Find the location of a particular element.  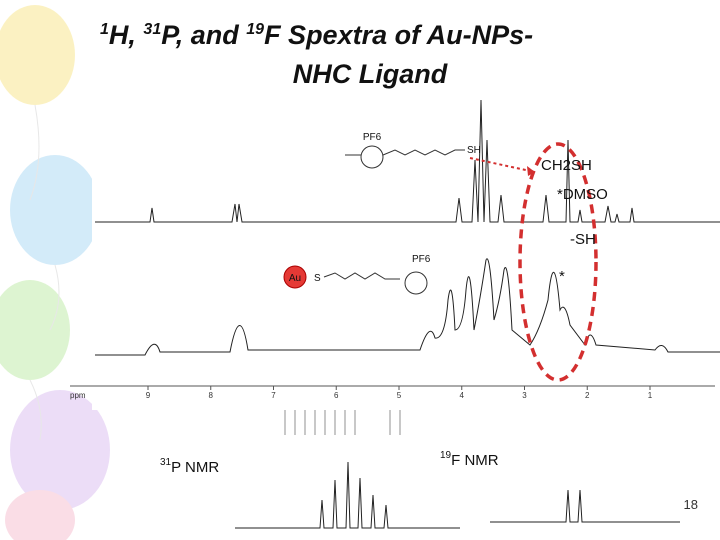

title-line-1: 1H, 31P, and 19F Spextra of Au-NPs- is located at coordinates (316, 35).